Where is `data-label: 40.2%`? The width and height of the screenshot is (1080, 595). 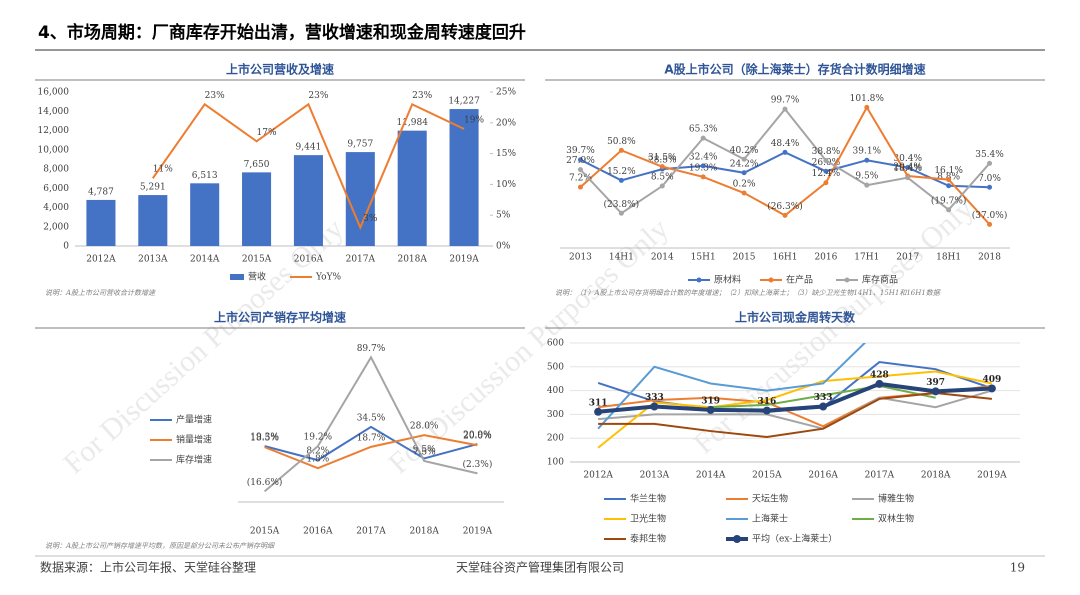 data-label: 40.2% is located at coordinates (744, 151).